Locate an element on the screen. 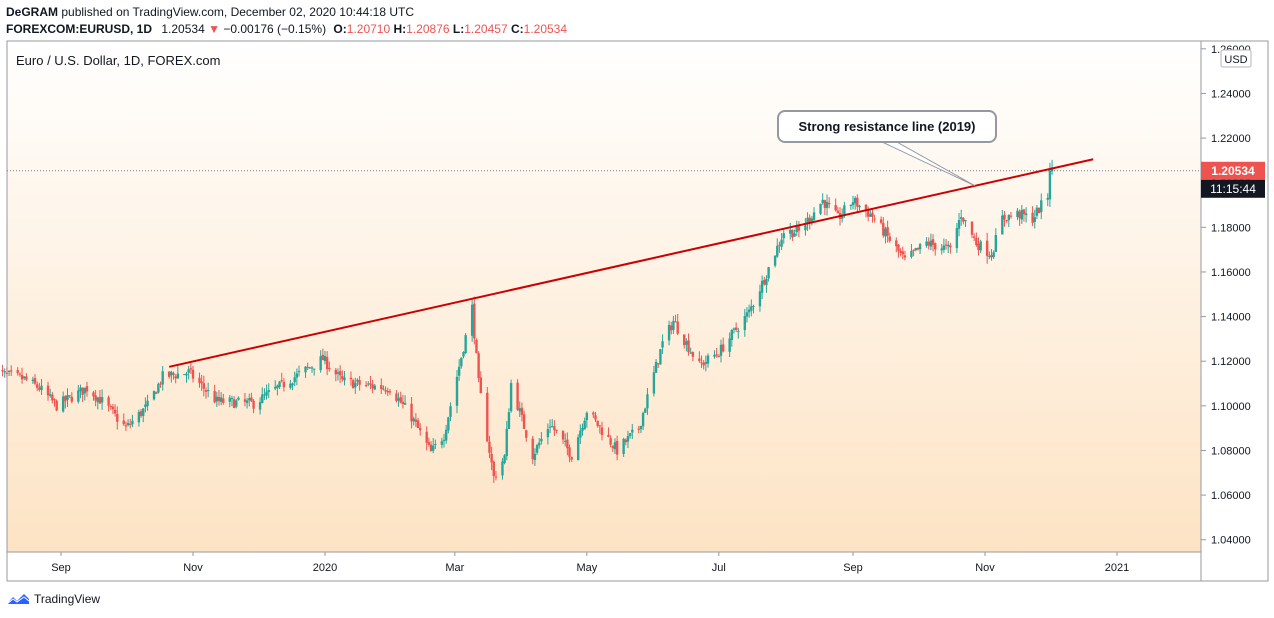 Image resolution: width=1274 pixels, height=618 pixels. price-tick-label: 1.16000 is located at coordinates (1231, 273).